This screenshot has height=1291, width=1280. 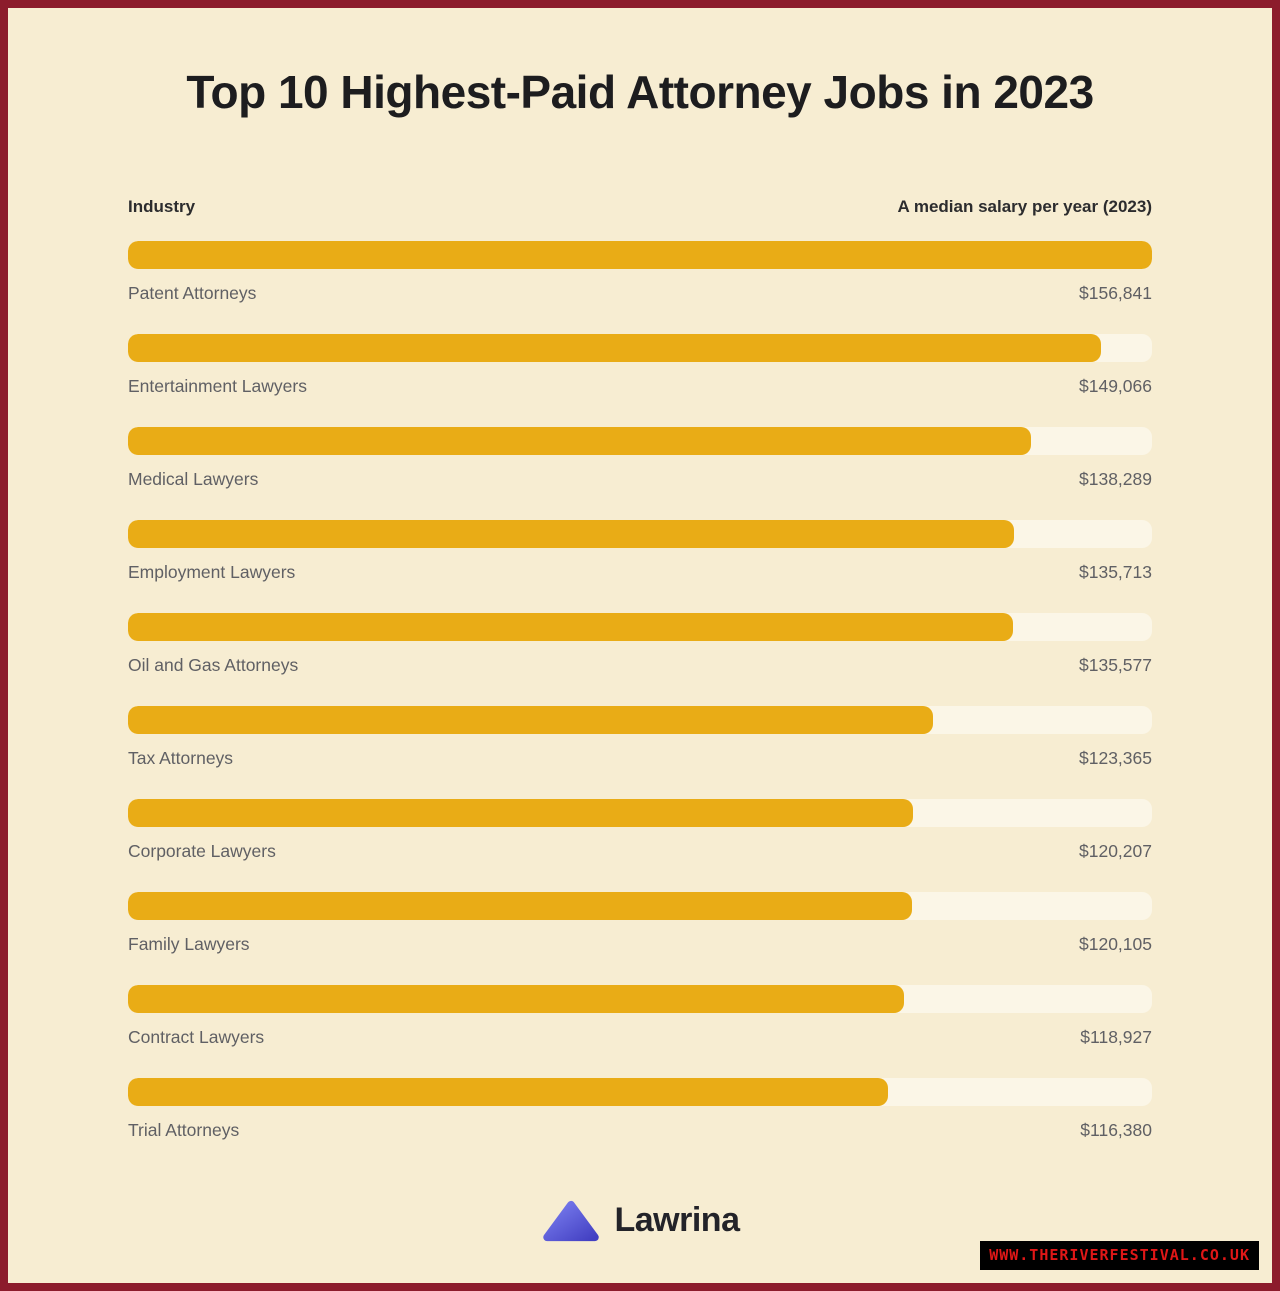 I want to click on bar-value-label: $149,066, so click(x=1115, y=385).